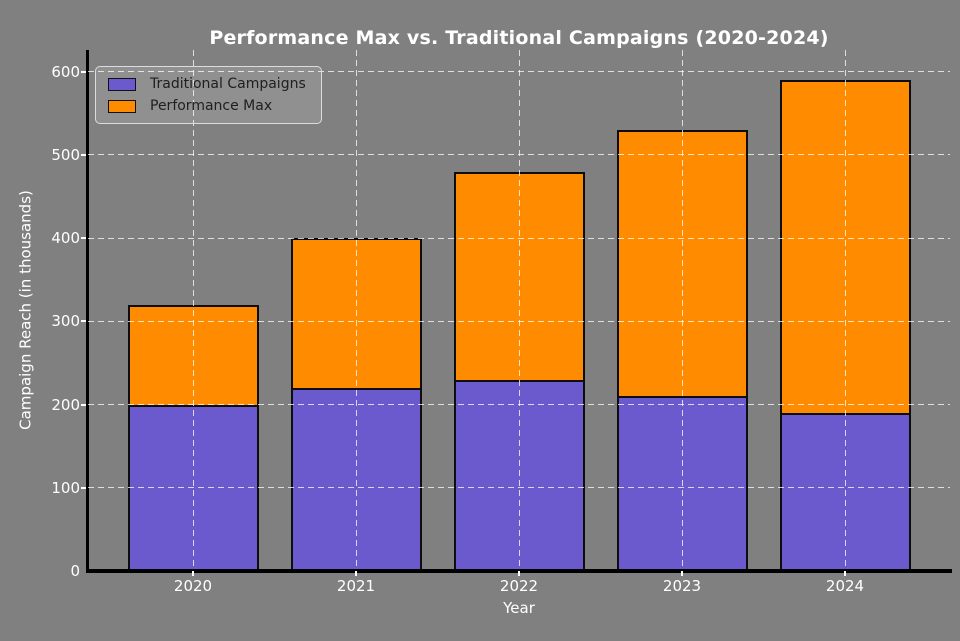 This screenshot has height=641, width=960. I want to click on gridline-v-2022, so click(519, 309).